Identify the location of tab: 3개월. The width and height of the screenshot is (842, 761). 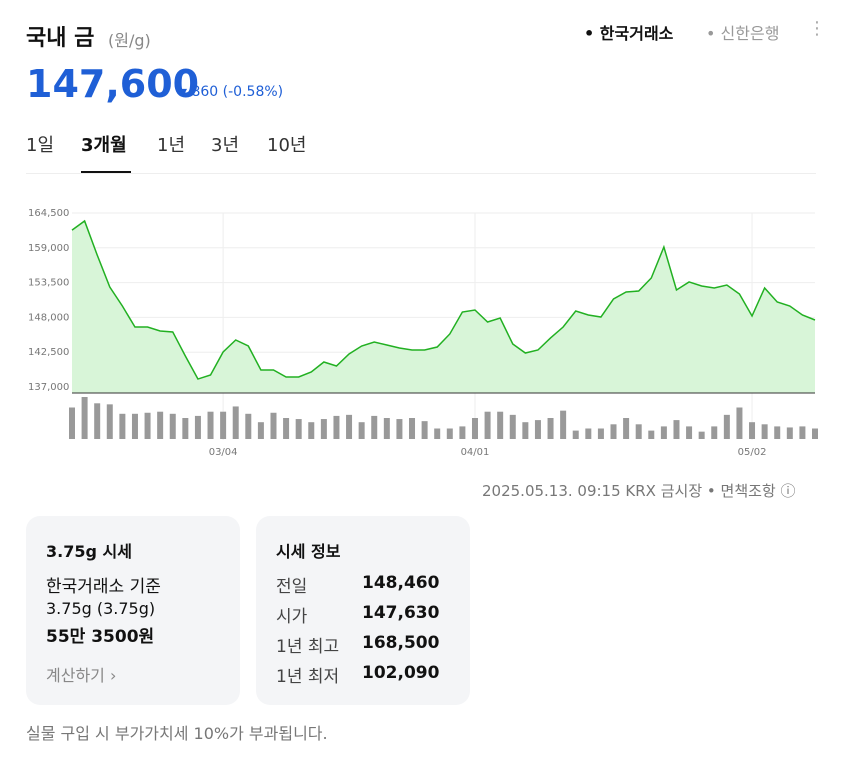
(104, 145).